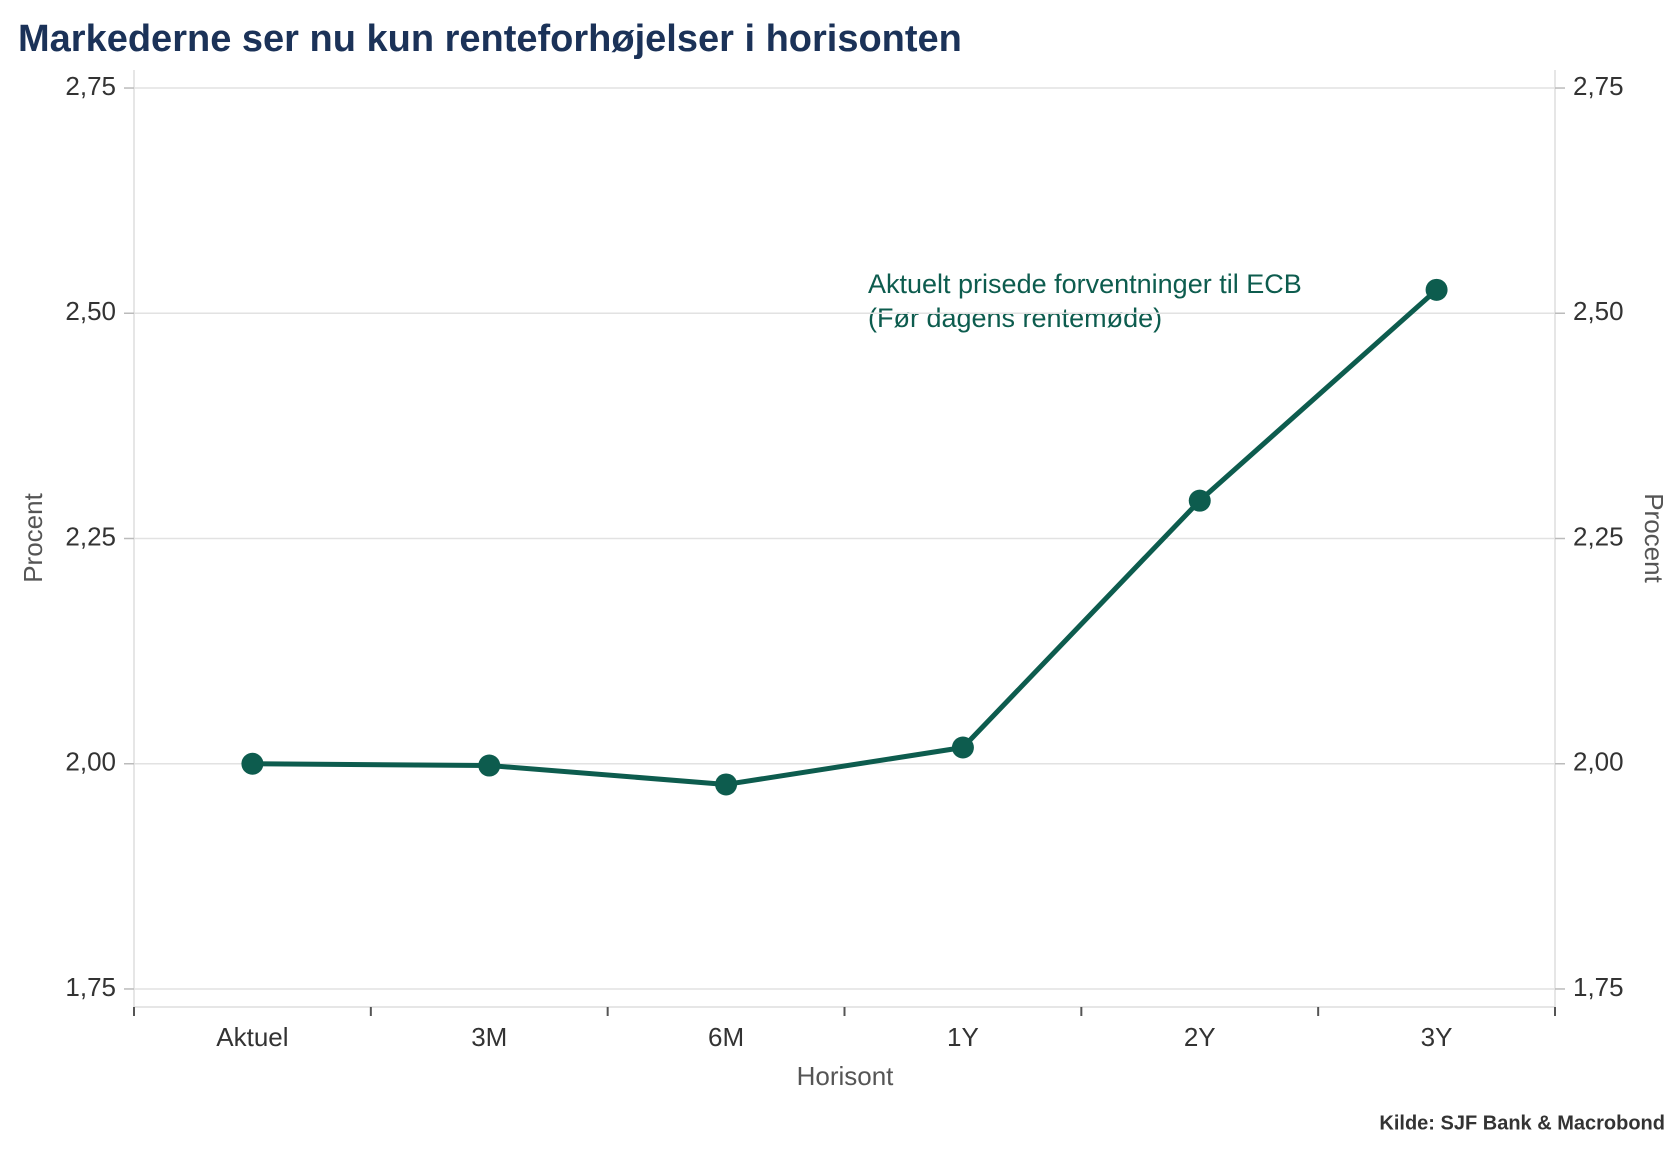  What do you see at coordinates (252, 1037) in the screenshot?
I see `x-tick-label: Aktuel` at bounding box center [252, 1037].